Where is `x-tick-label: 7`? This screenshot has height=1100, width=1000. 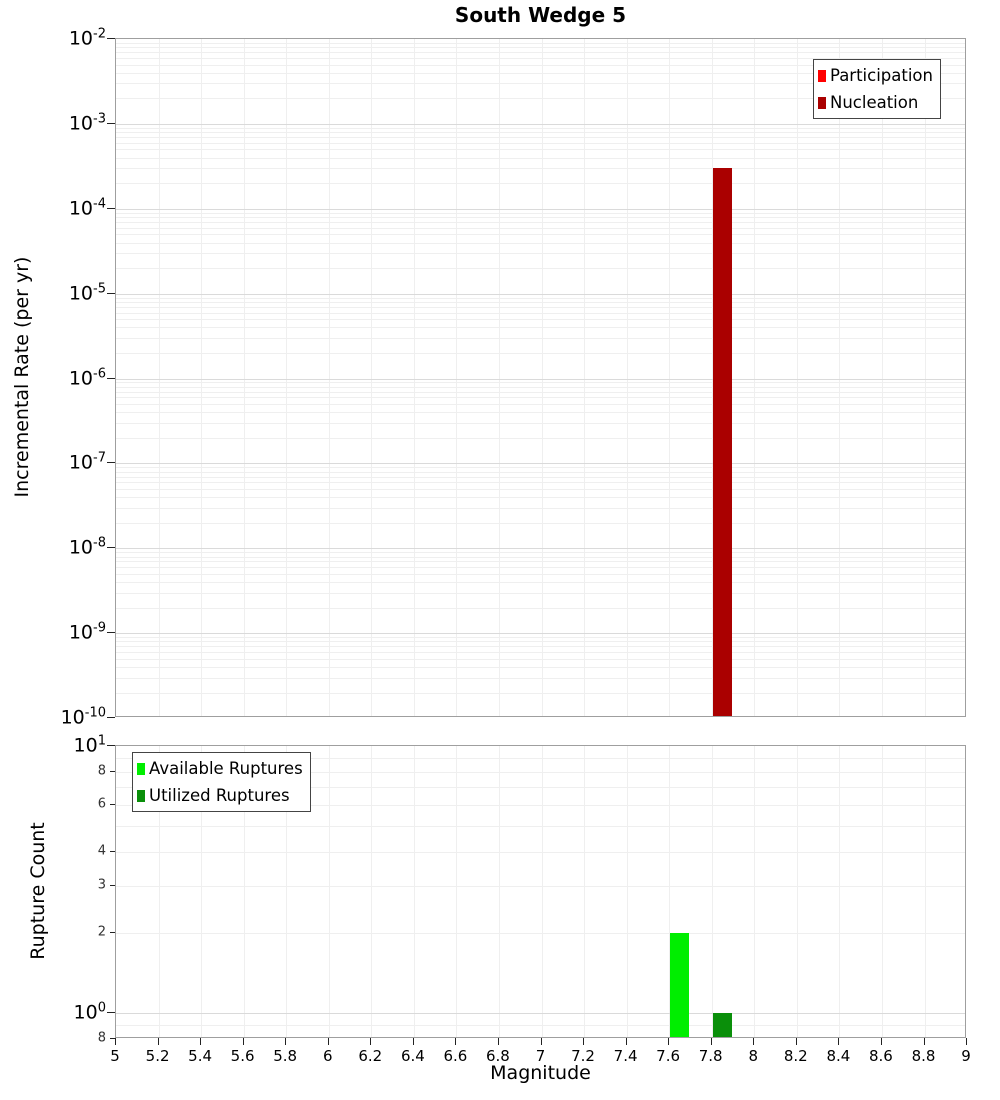 x-tick-label: 7 is located at coordinates (540, 1056).